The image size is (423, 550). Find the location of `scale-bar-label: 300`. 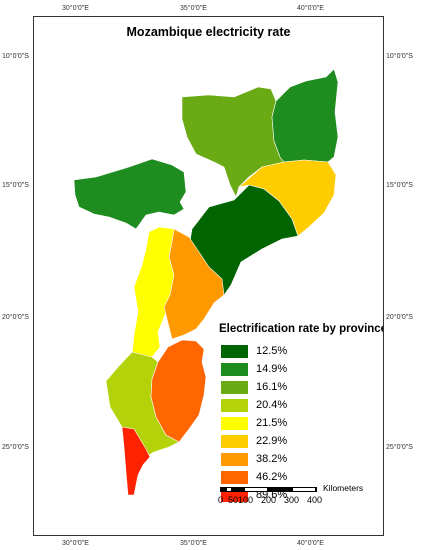

scale-bar-label: 300 is located at coordinates (292, 500).